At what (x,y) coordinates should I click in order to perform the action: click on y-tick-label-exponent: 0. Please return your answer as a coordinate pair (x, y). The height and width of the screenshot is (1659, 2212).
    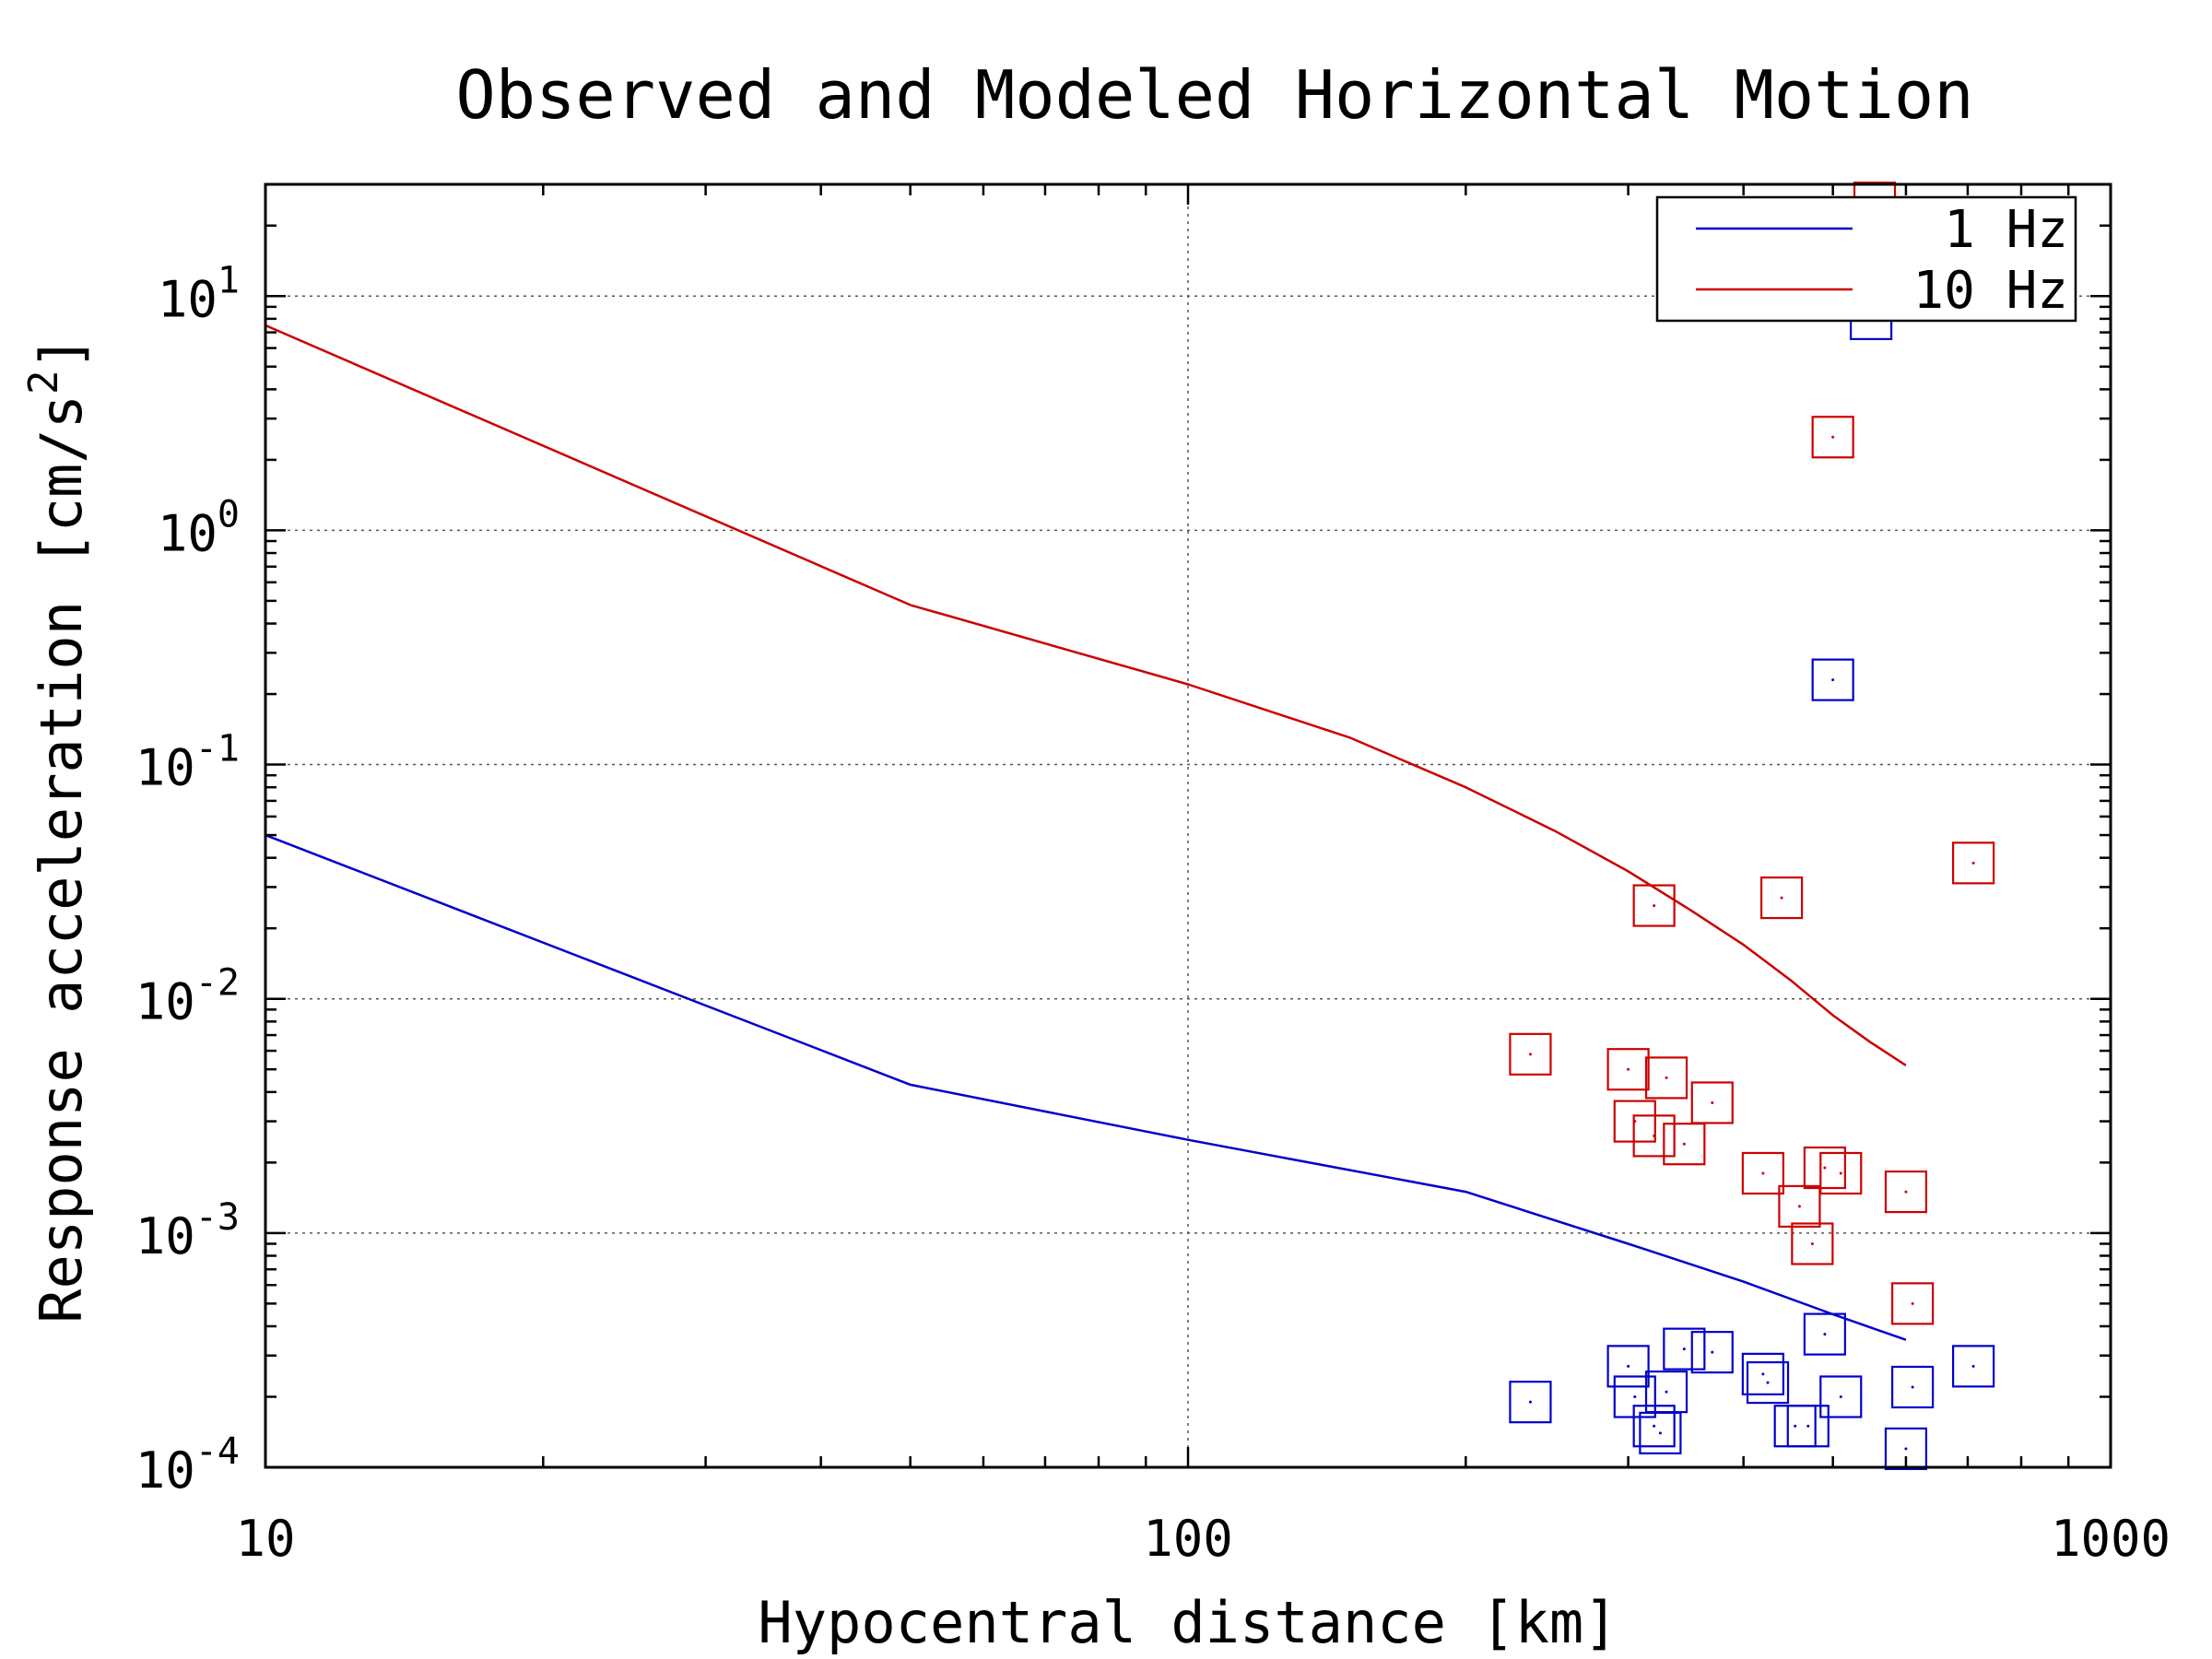
    Looking at the image, I should click on (229, 514).